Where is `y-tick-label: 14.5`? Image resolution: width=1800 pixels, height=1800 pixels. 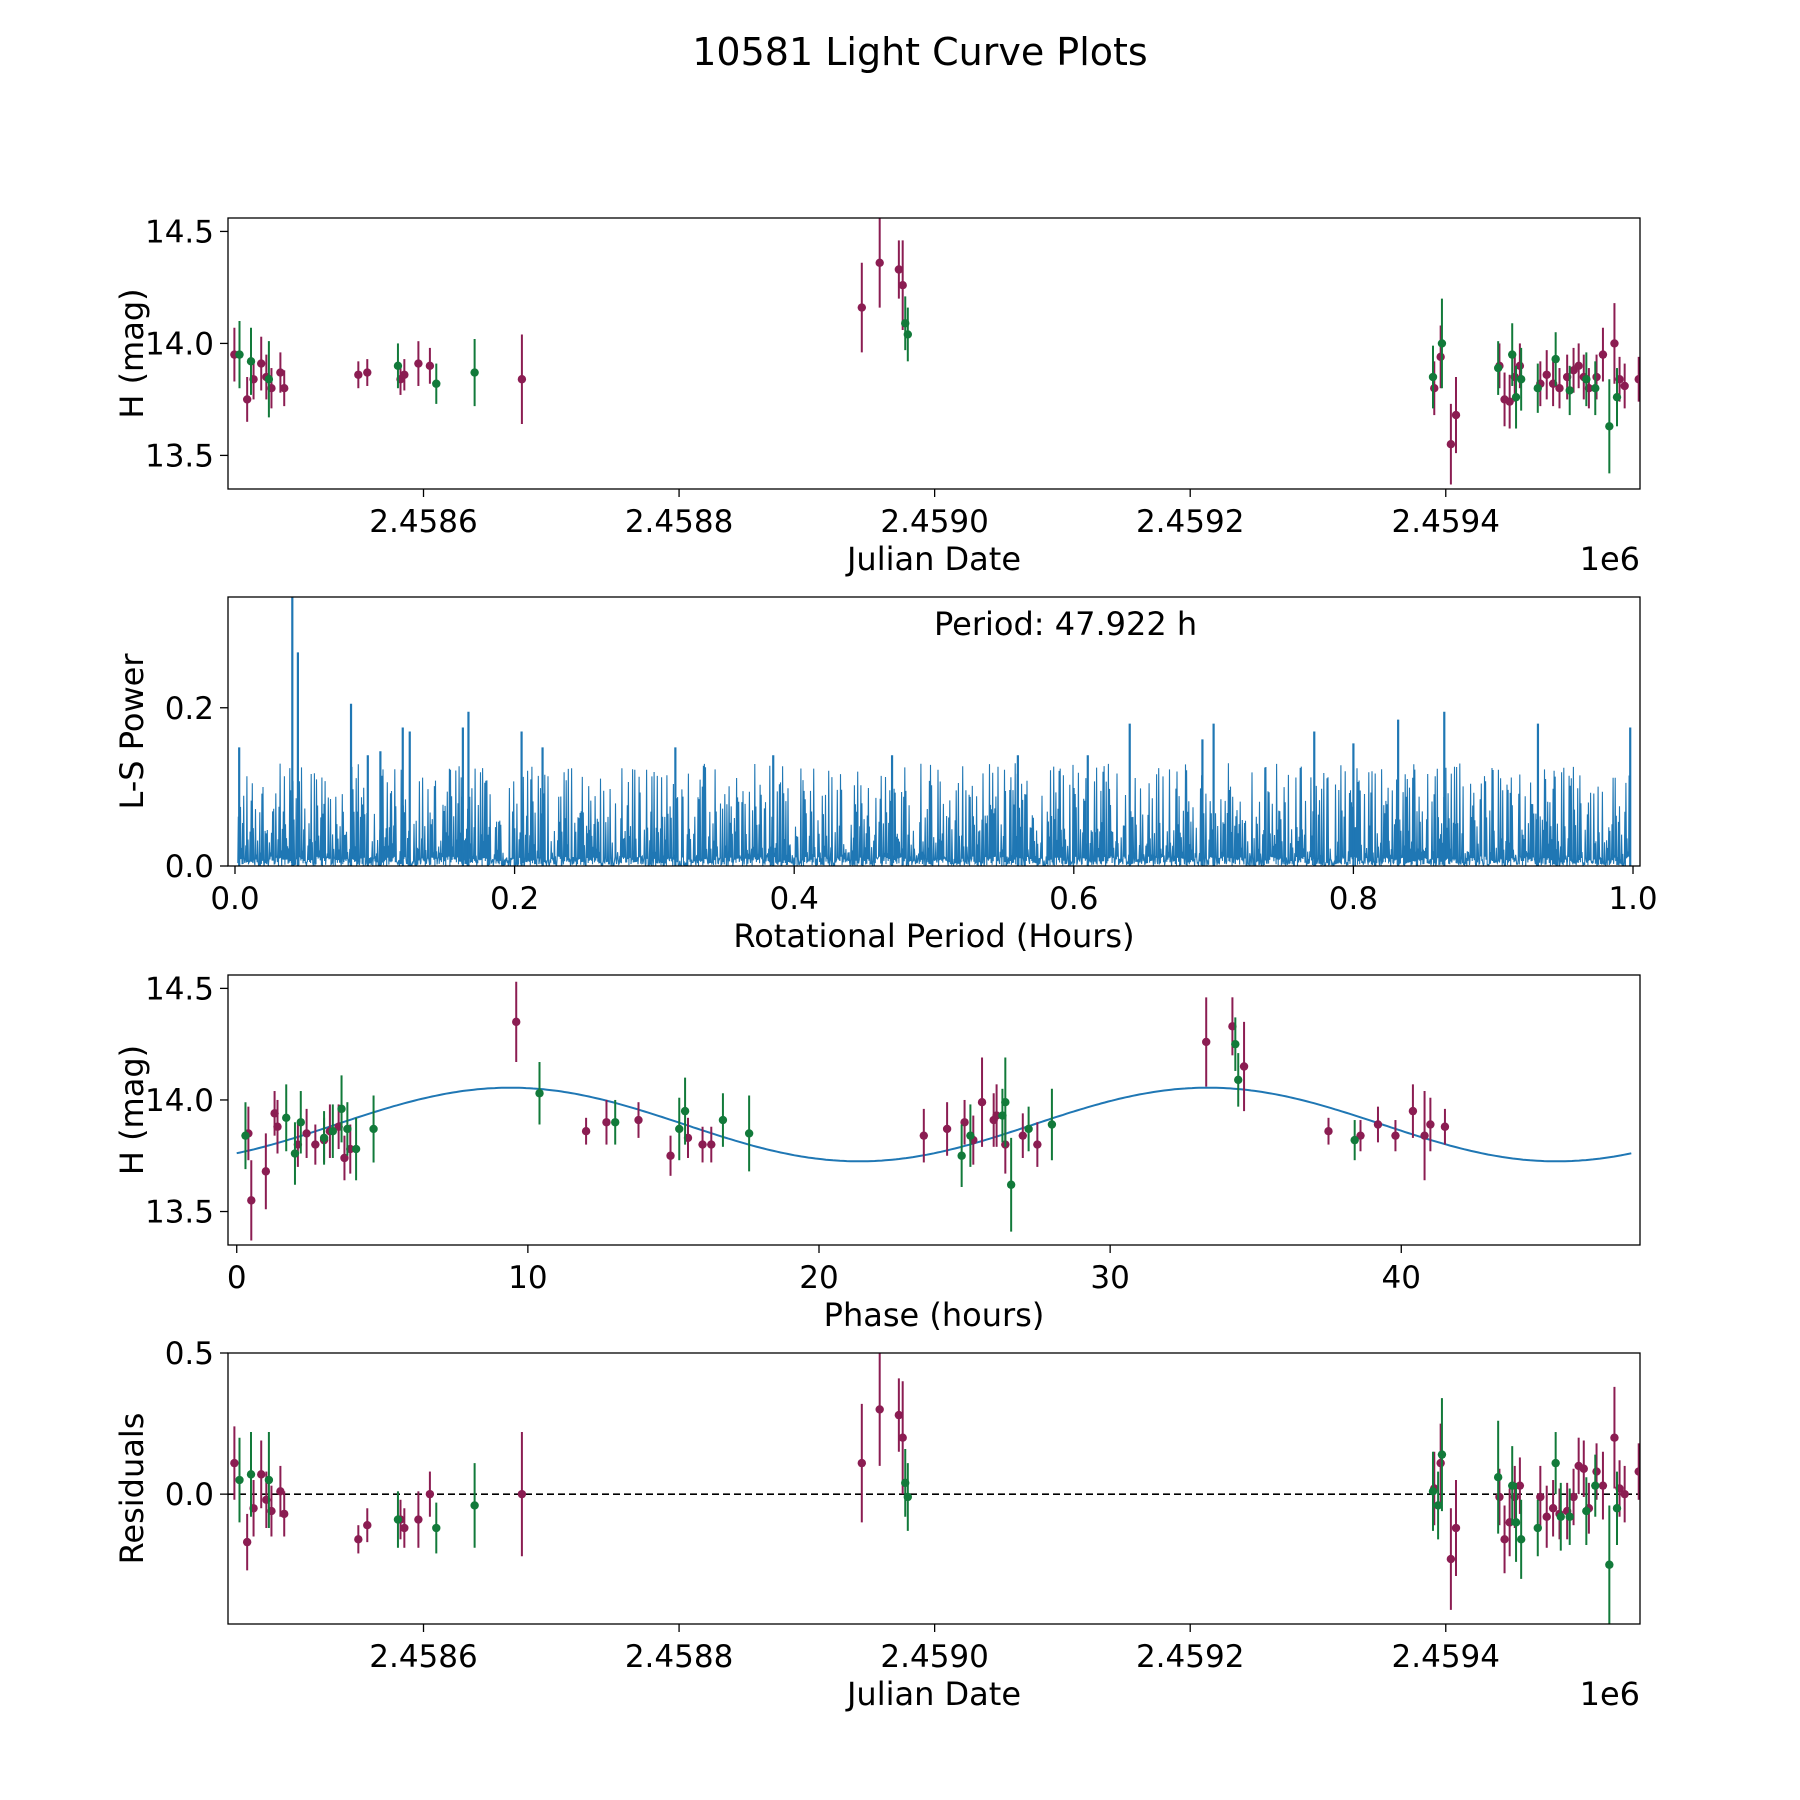
y-tick-label: 14.5 is located at coordinates (179, 989).